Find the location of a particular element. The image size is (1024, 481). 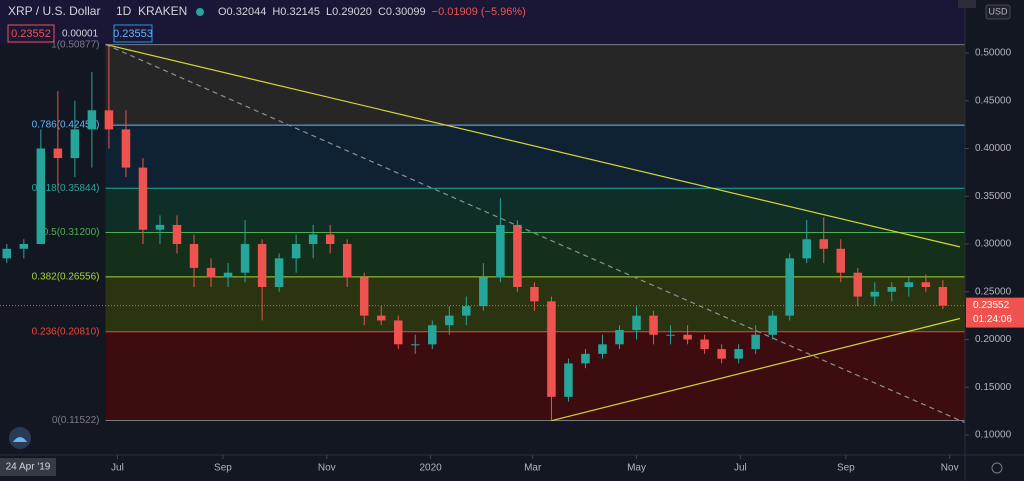

y-tick-label: 0.50000 is located at coordinates (993, 53).